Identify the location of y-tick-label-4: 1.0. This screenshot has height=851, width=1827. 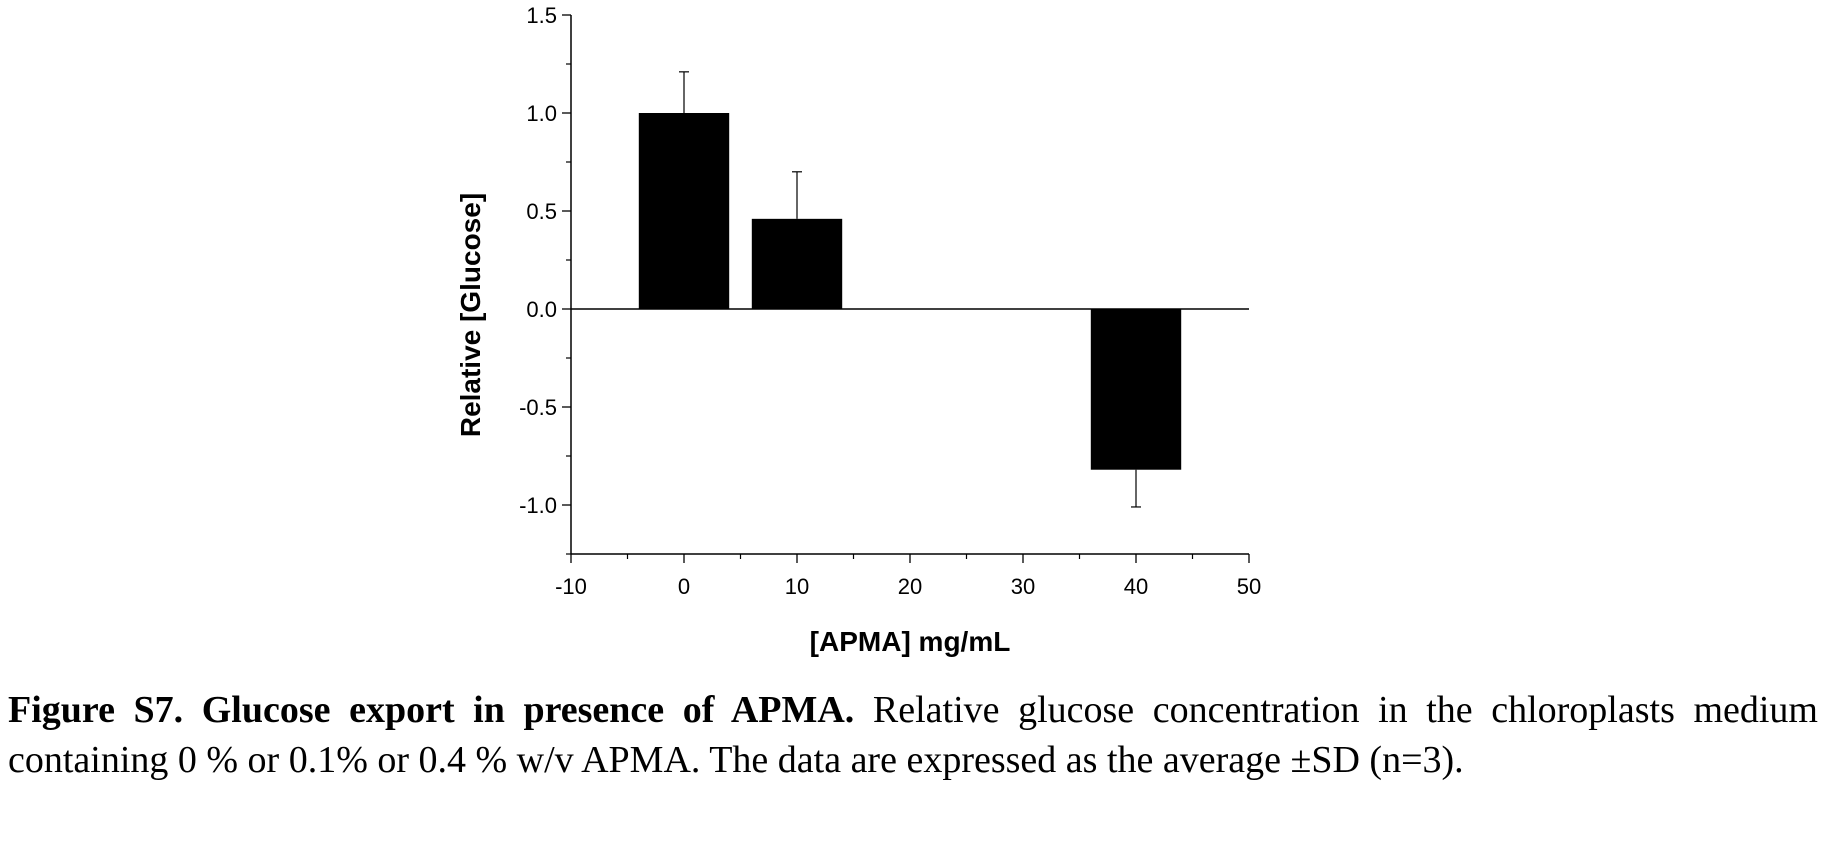
(541, 113).